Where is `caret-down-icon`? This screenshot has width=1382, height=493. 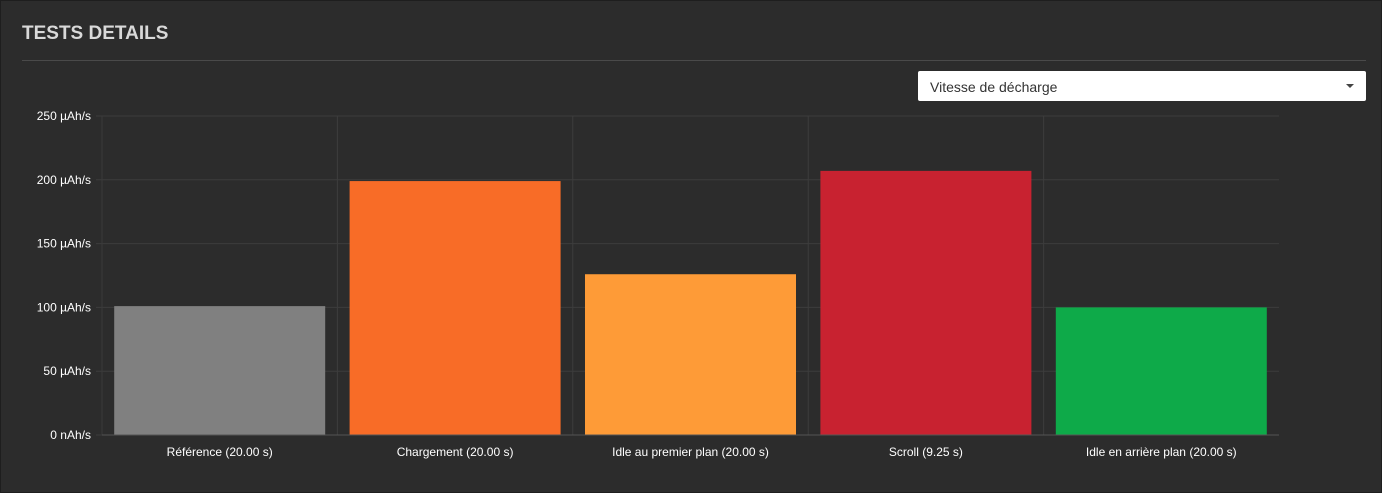
caret-down-icon is located at coordinates (1350, 86).